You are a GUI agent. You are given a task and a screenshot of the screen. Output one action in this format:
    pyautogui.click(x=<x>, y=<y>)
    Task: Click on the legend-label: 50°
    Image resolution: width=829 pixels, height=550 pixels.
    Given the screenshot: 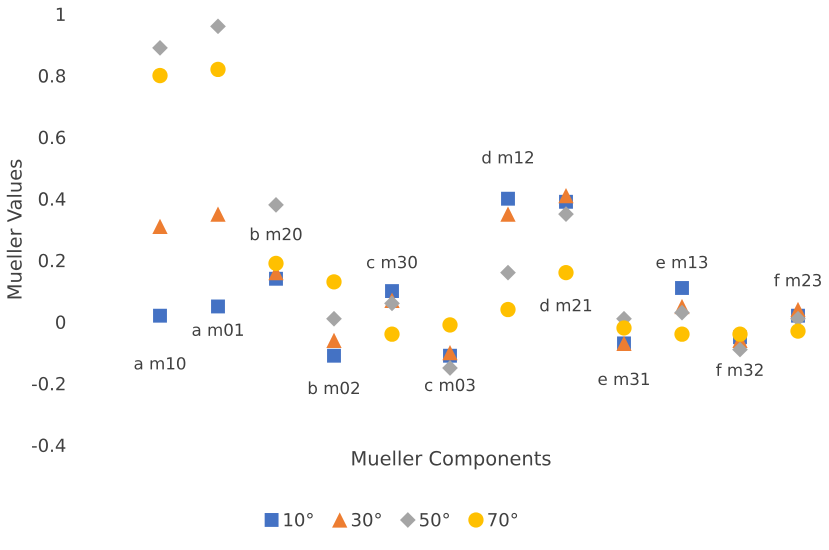 What is the action you would take?
    pyautogui.click(x=434, y=519)
    